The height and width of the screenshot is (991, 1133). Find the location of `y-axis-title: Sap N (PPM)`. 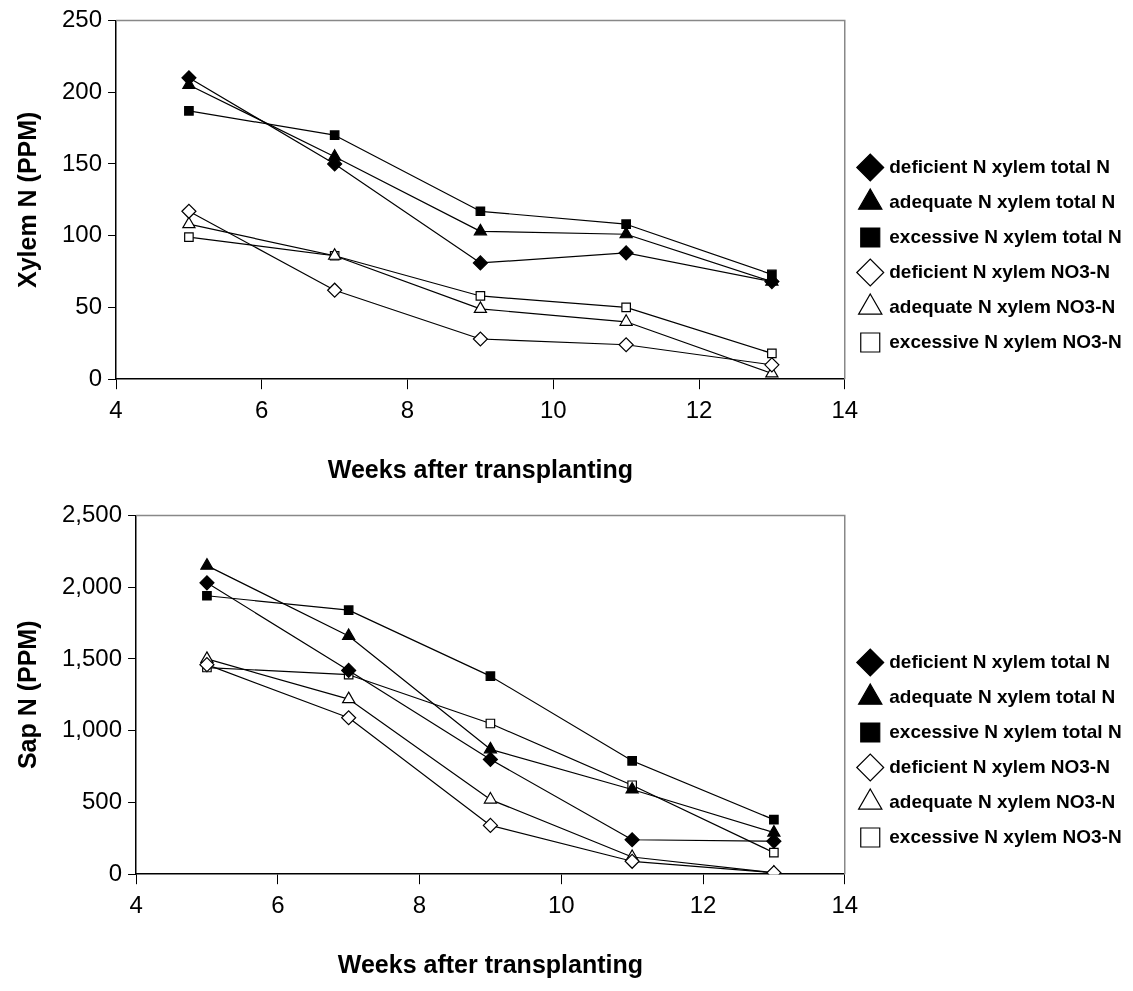

y-axis-title: Sap N (PPM) is located at coordinates (26, 695).